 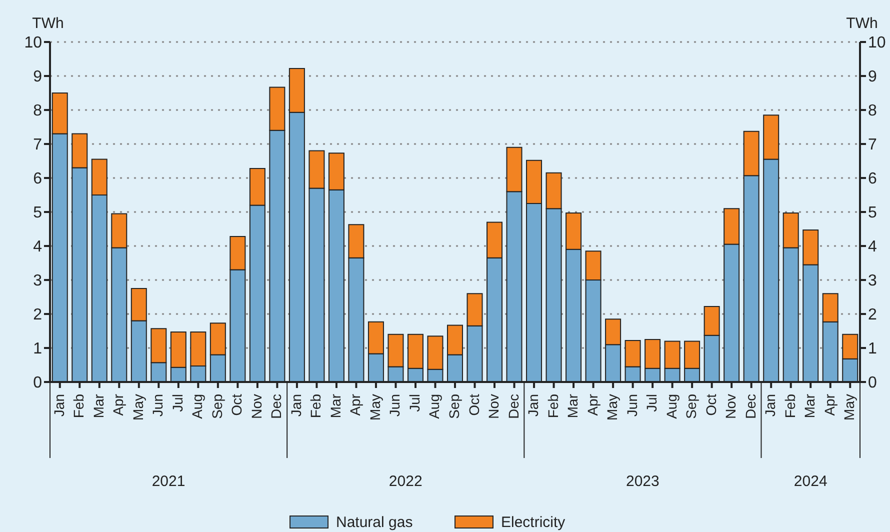 I want to click on y-tick-label: 1, so click(x=37, y=349).